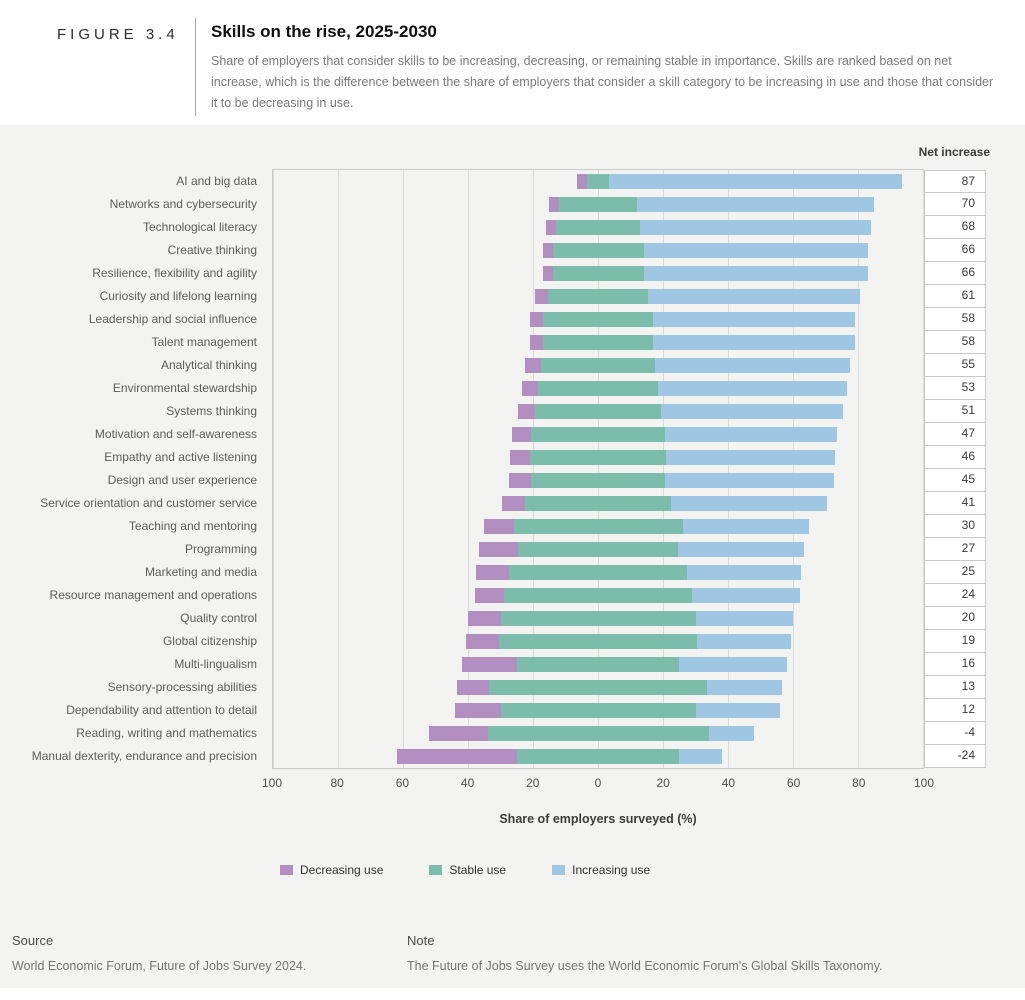 The image size is (1025, 1000). Describe the element at coordinates (955, 411) in the screenshot. I see `net-increase-cell: 51` at that location.